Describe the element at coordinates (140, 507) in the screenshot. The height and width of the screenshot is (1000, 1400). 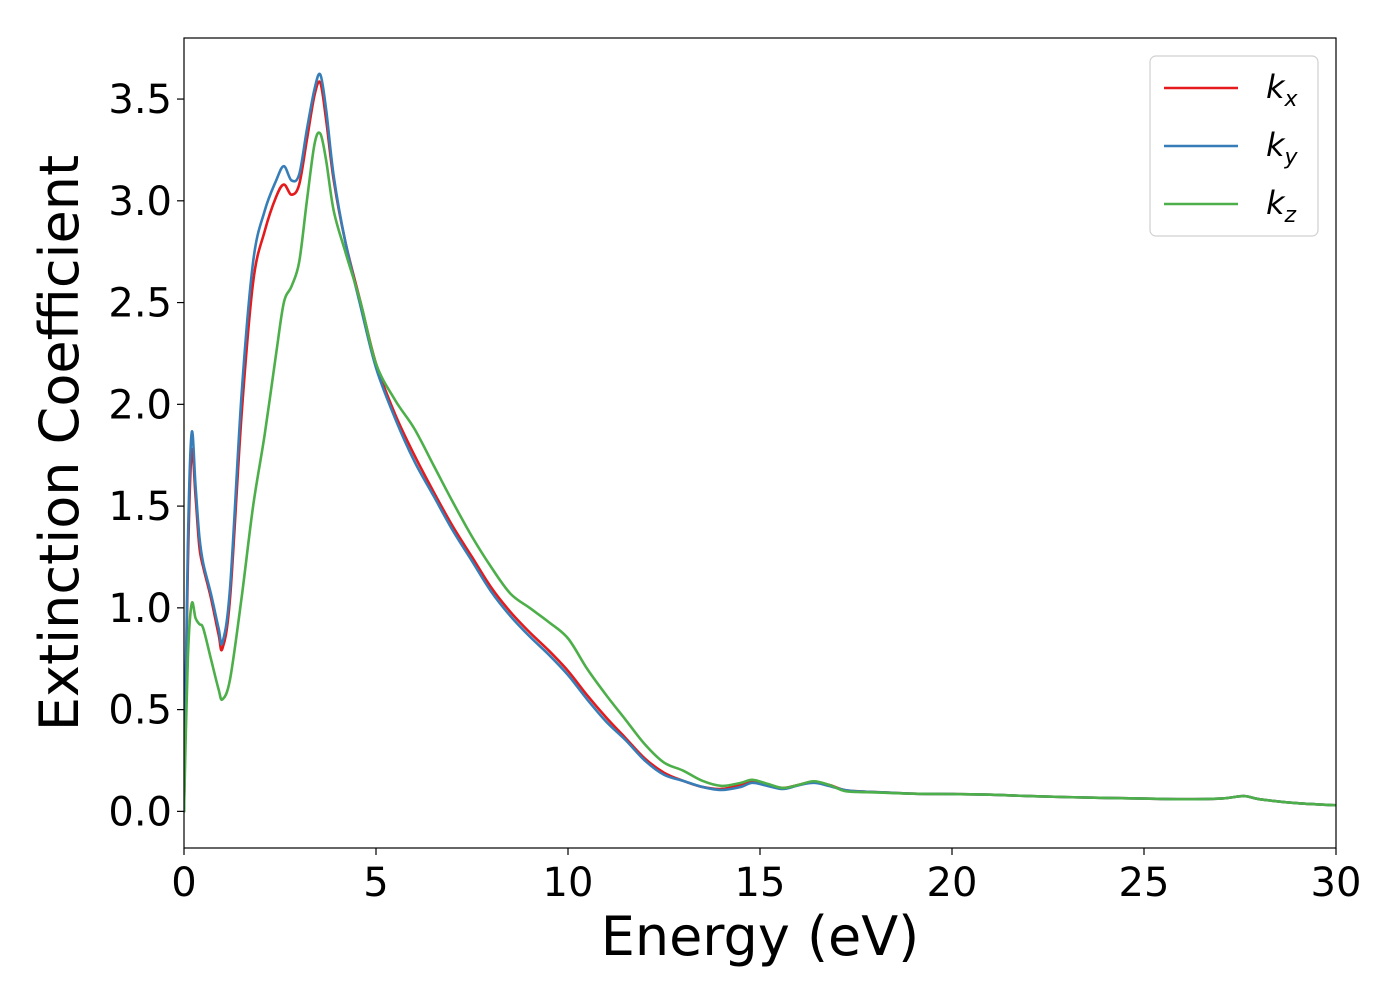
I see `y-tick-label: 1.5` at that location.